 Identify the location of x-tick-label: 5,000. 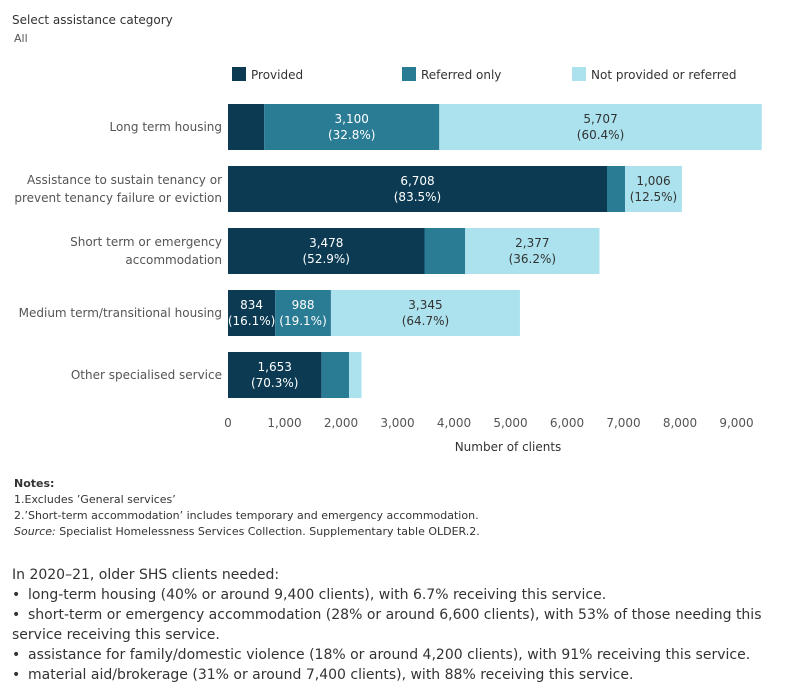
(510, 423).